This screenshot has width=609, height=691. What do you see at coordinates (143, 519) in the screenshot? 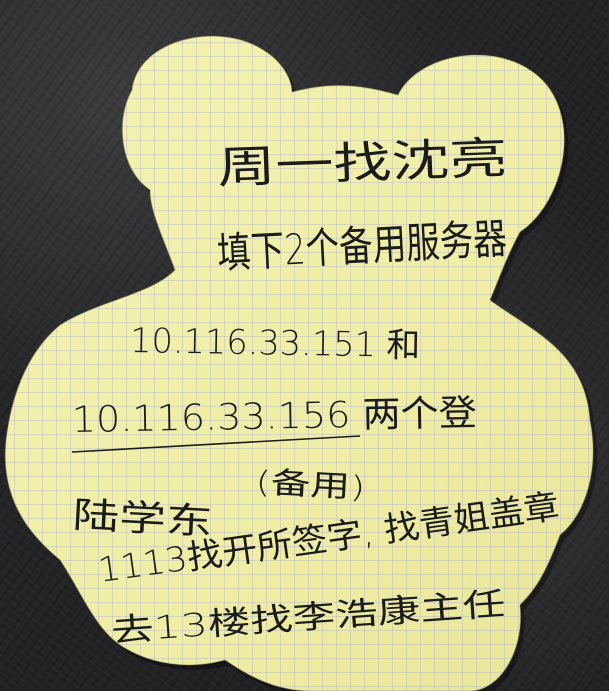
I see `note-line-6: 陆学东` at bounding box center [143, 519].